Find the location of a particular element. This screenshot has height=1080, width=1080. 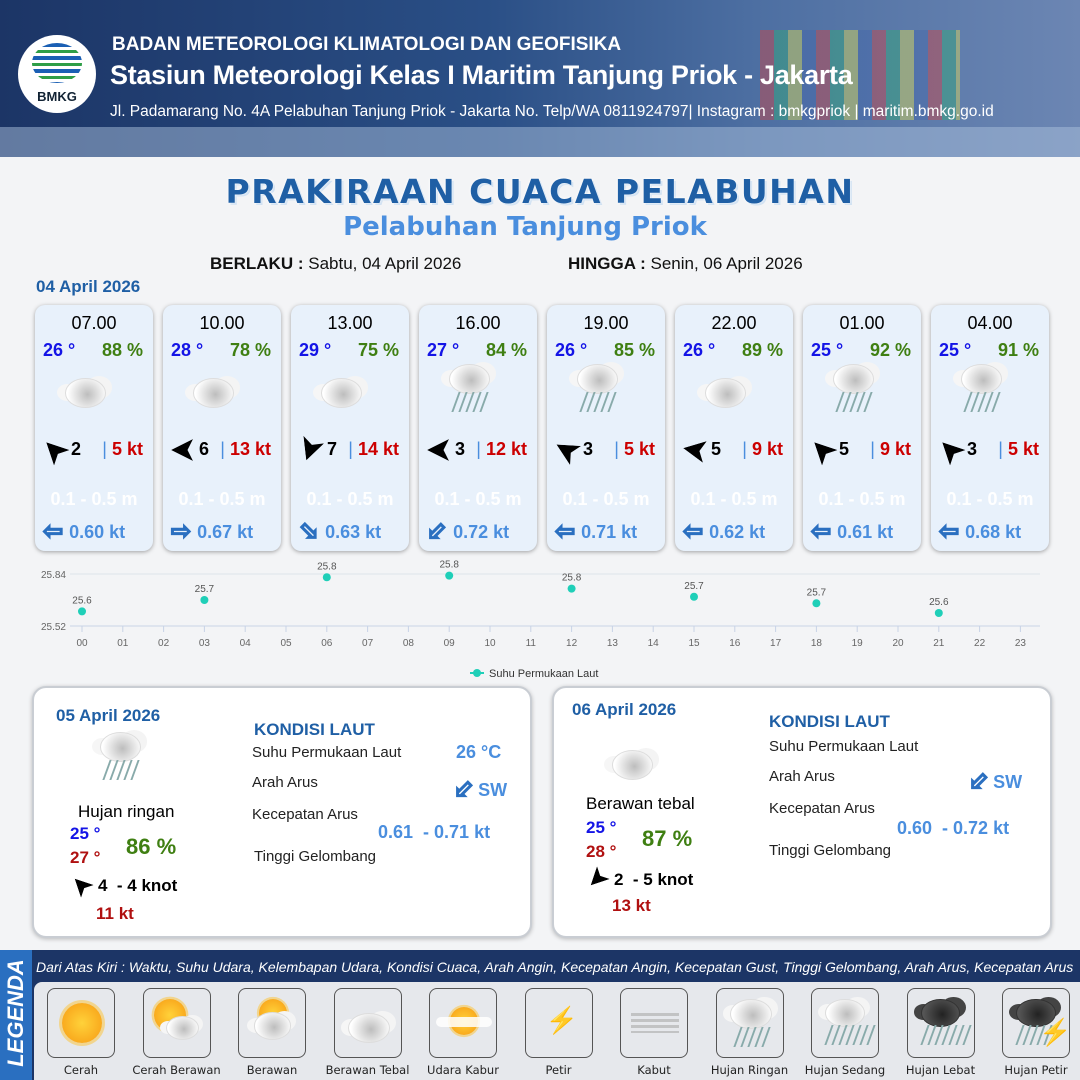

gust-speed: 13 kt is located at coordinates (631, 905).